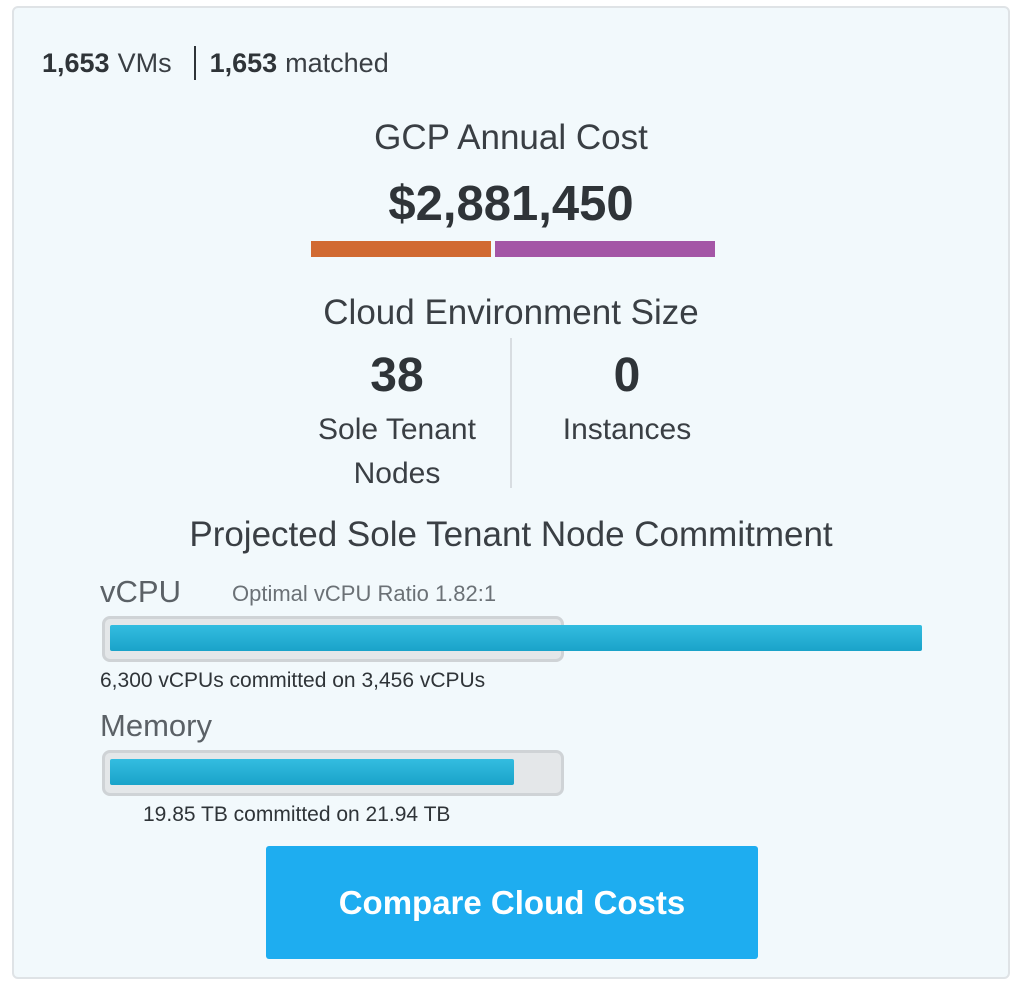 This screenshot has height=993, width=1023. I want to click on sole-tenant-nodes-label-line1: Sole Tenant, so click(397, 429).